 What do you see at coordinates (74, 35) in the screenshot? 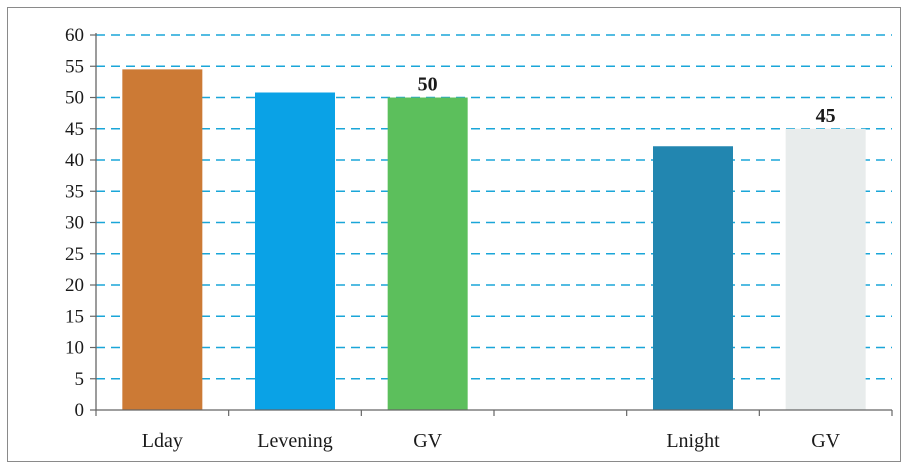
I see `y-tick-label: 60` at bounding box center [74, 35].